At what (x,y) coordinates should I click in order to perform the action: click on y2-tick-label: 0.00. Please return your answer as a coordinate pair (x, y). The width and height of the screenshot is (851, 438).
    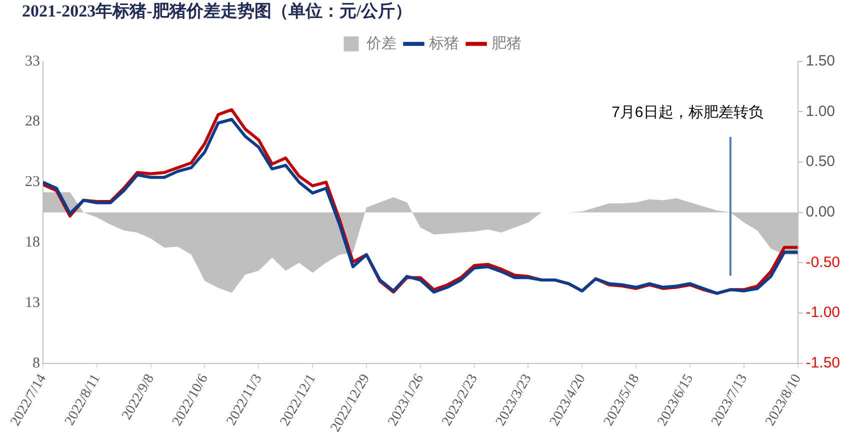
    Looking at the image, I should click on (821, 212).